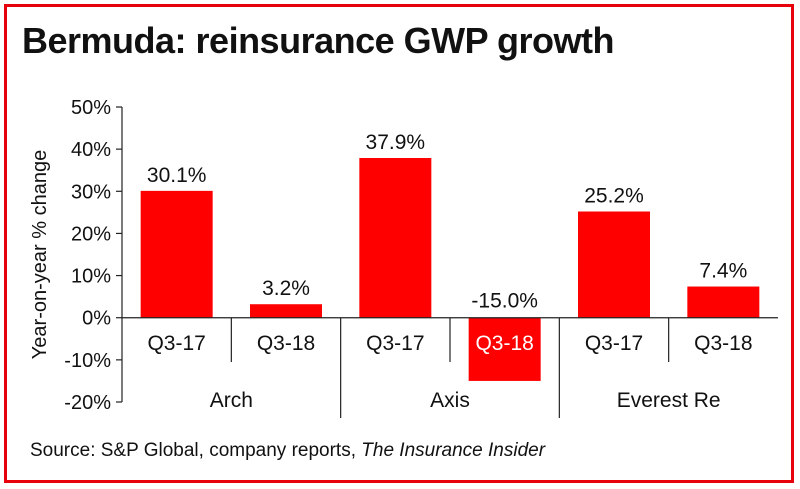  I want to click on y-tick-label: 0%, so click(96, 319).